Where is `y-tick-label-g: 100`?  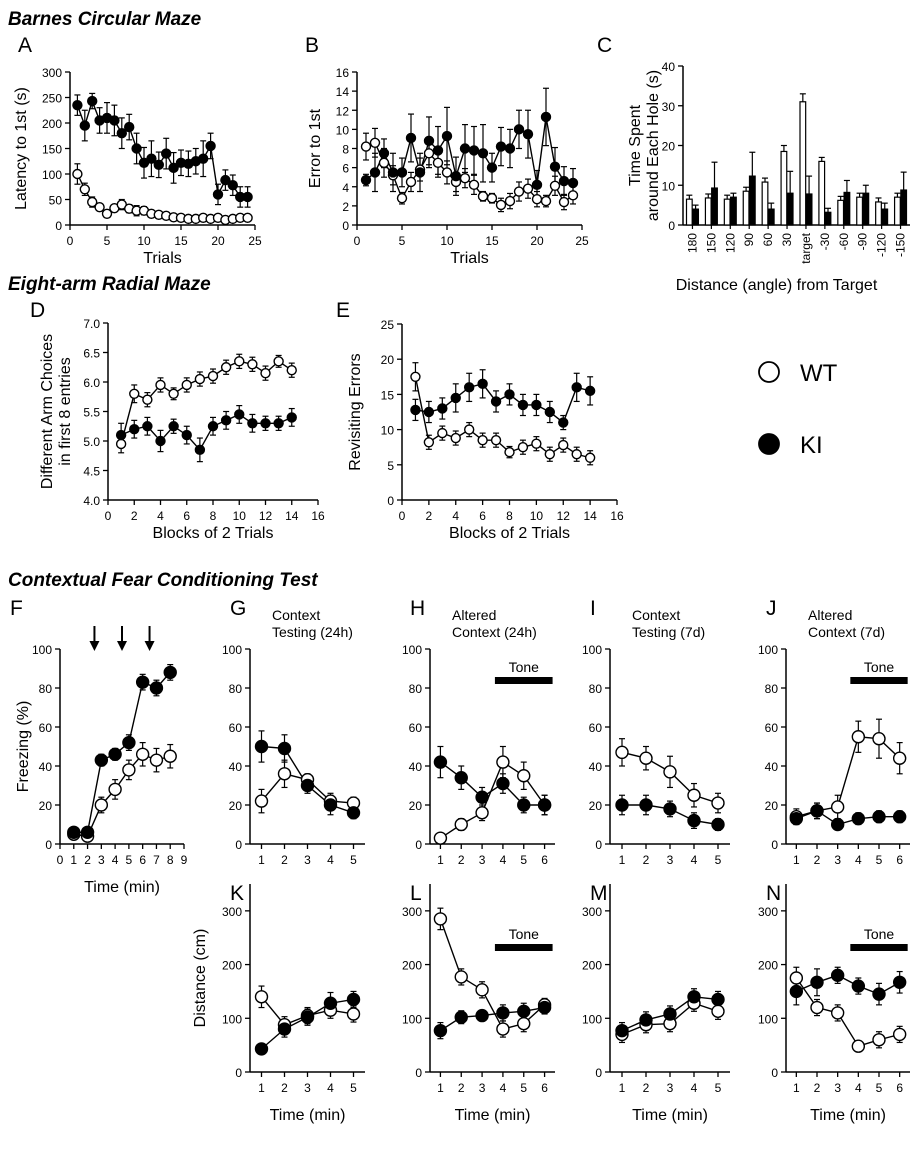
y-tick-label-g: 100 is located at coordinates (232, 650).